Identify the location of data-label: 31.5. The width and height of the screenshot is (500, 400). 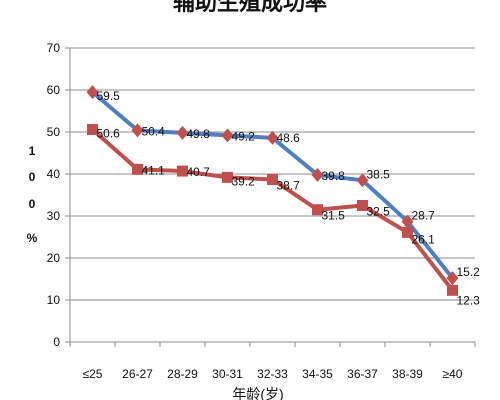
(334, 216).